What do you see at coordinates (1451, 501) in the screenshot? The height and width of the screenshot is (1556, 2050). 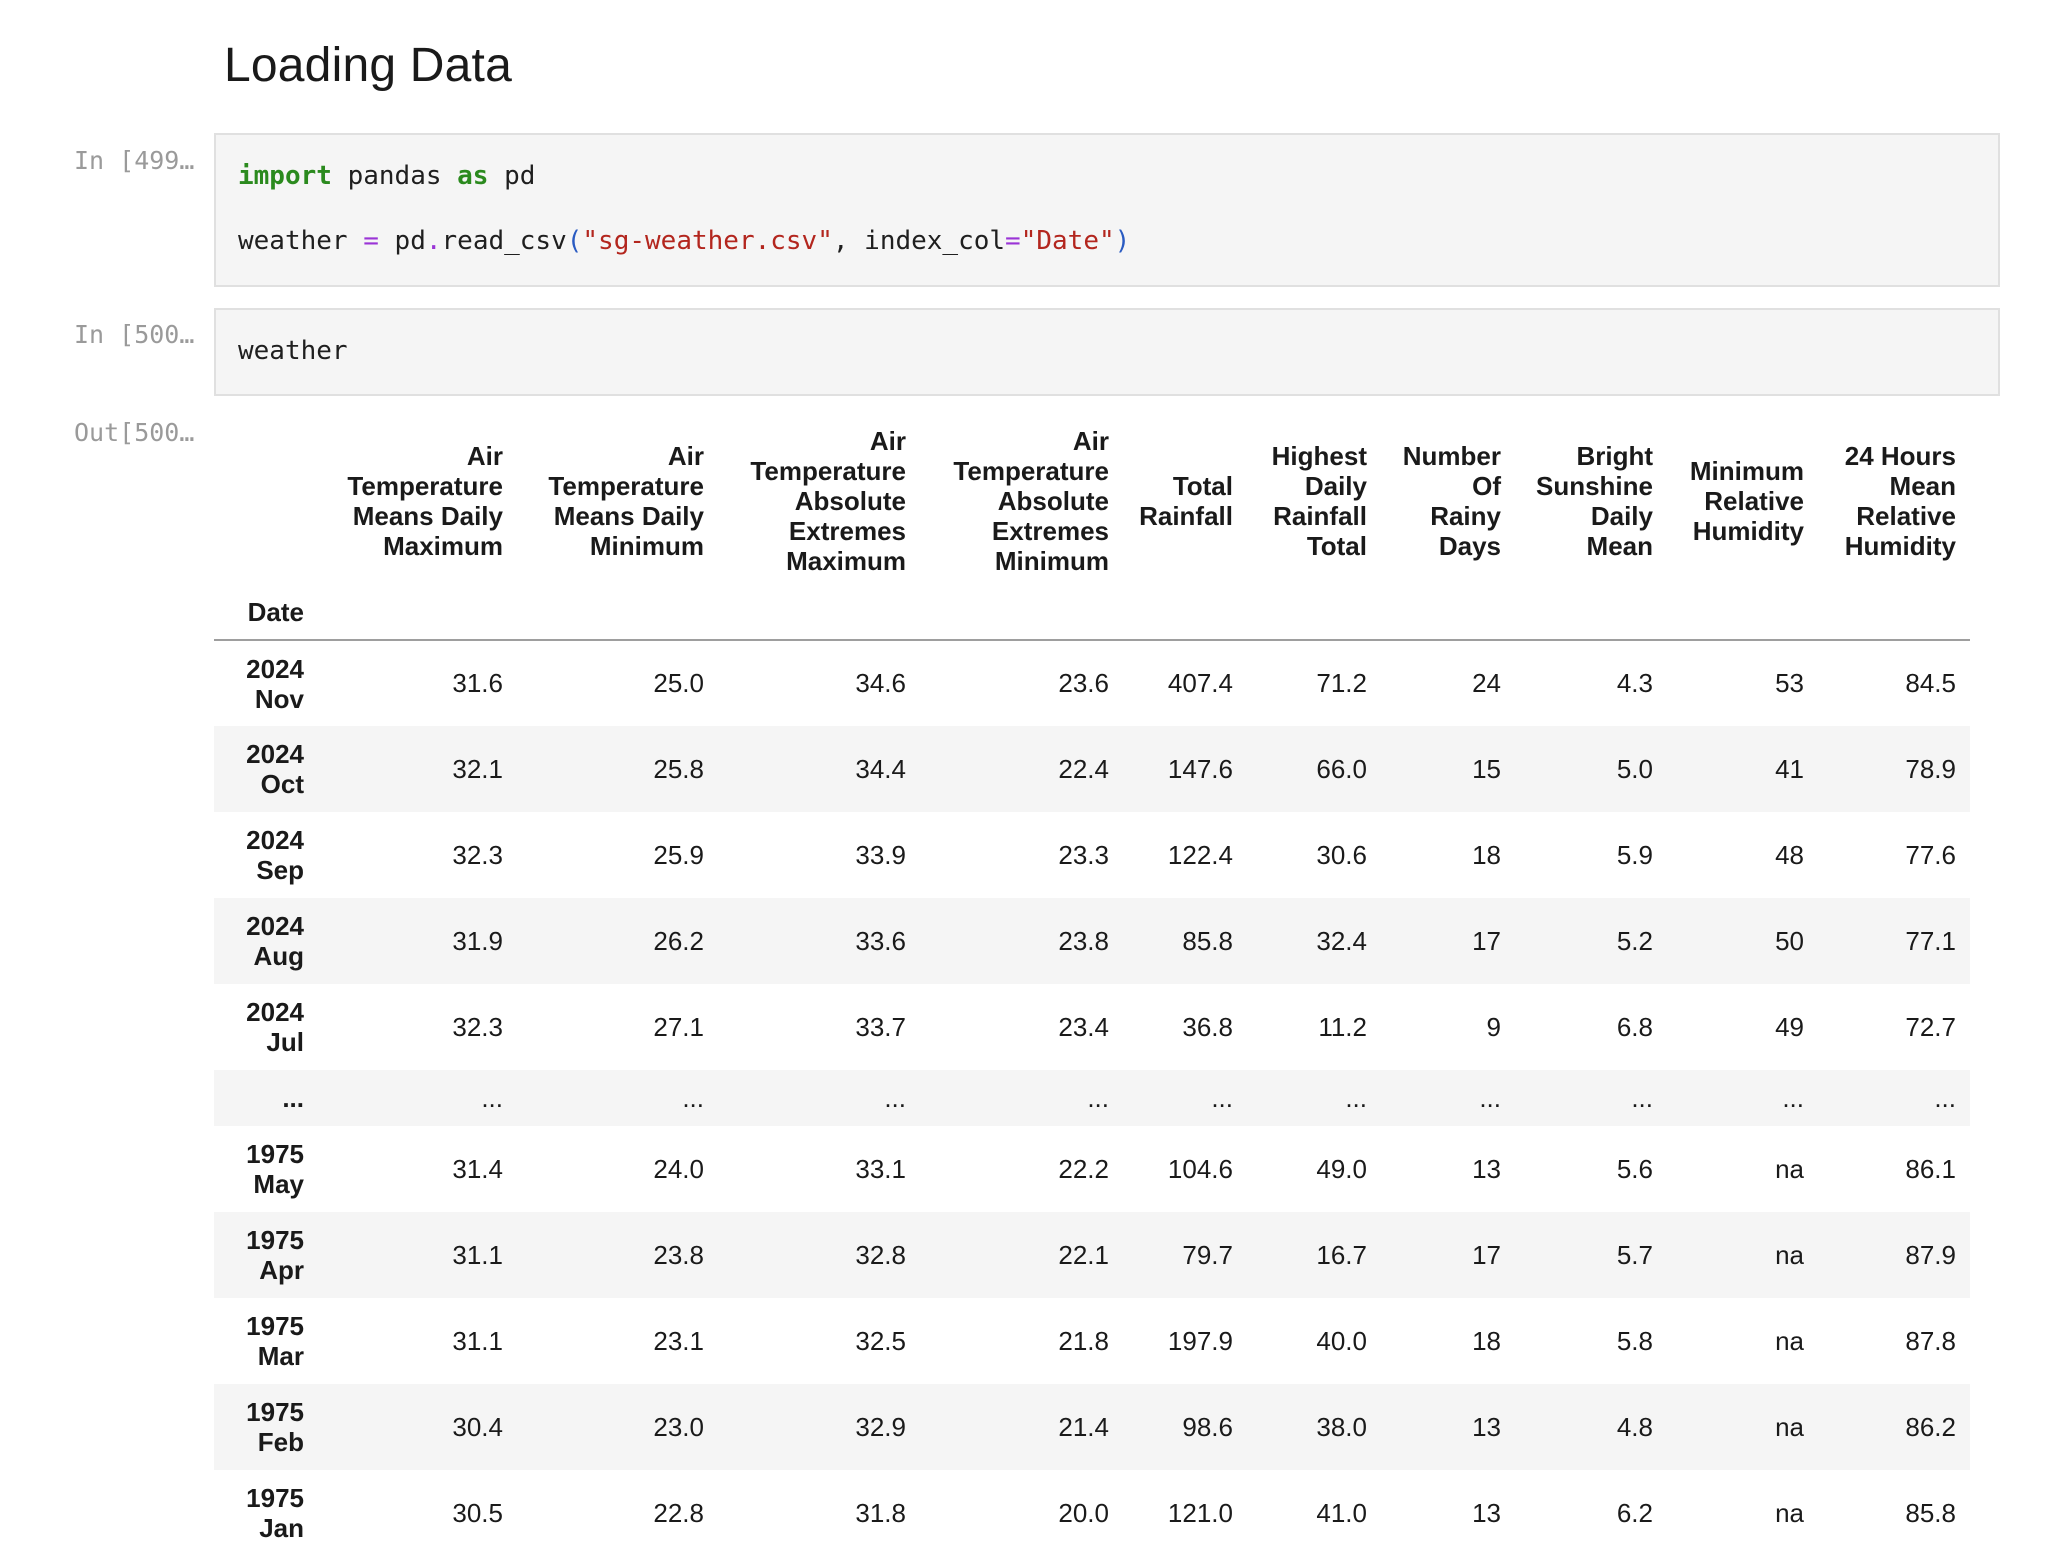 I see `column-header: Number Of Rainy Days` at bounding box center [1451, 501].